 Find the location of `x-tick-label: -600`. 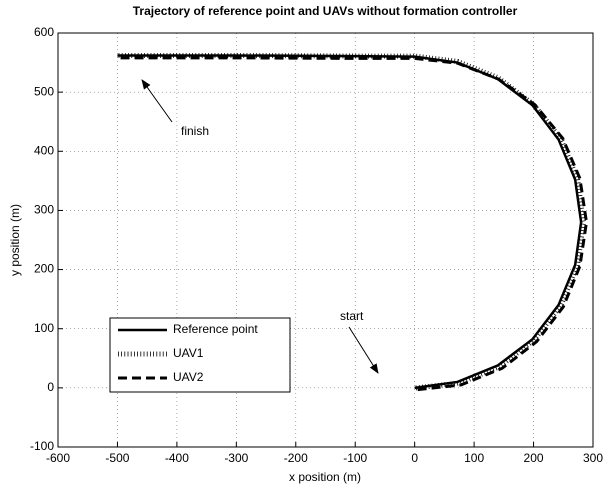

x-tick-label: -600 is located at coordinates (58, 458).